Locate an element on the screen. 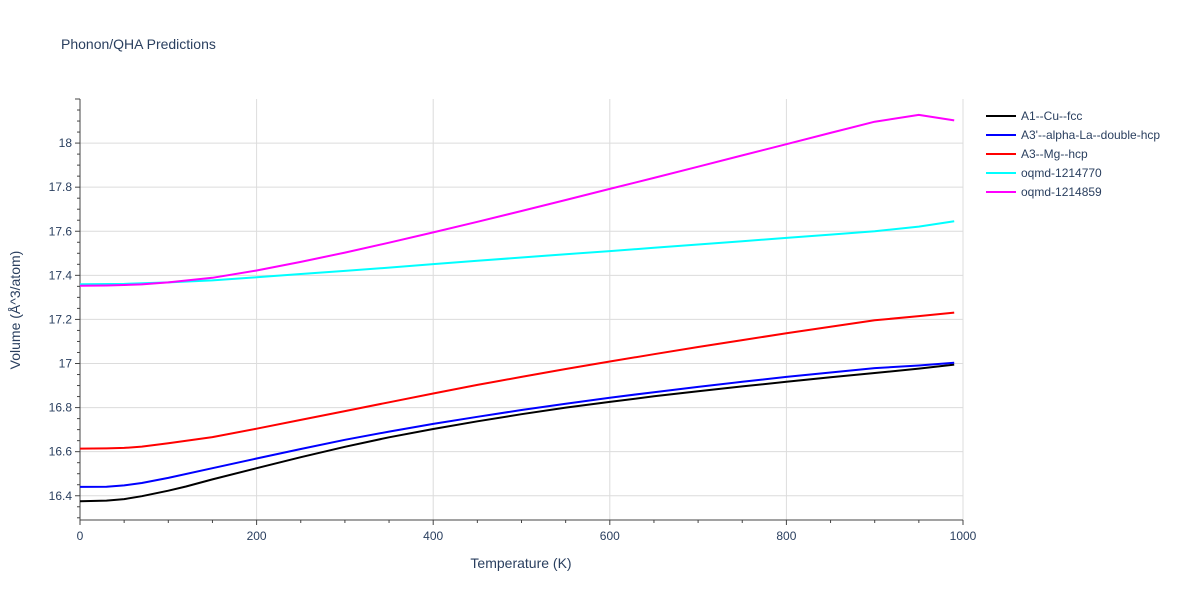  y-tick-label: 16.8 is located at coordinates (61, 408).